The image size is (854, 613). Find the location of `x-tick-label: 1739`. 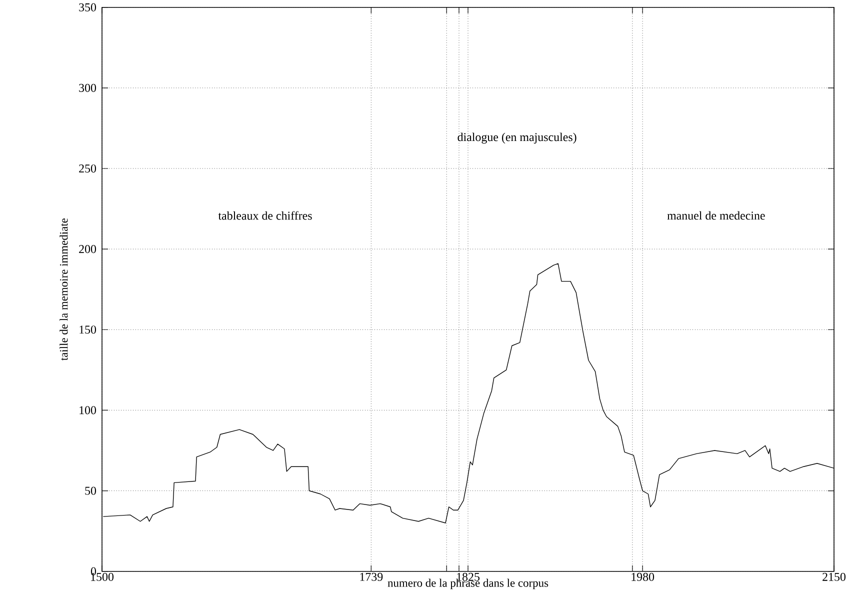

x-tick-label: 1739 is located at coordinates (371, 576).